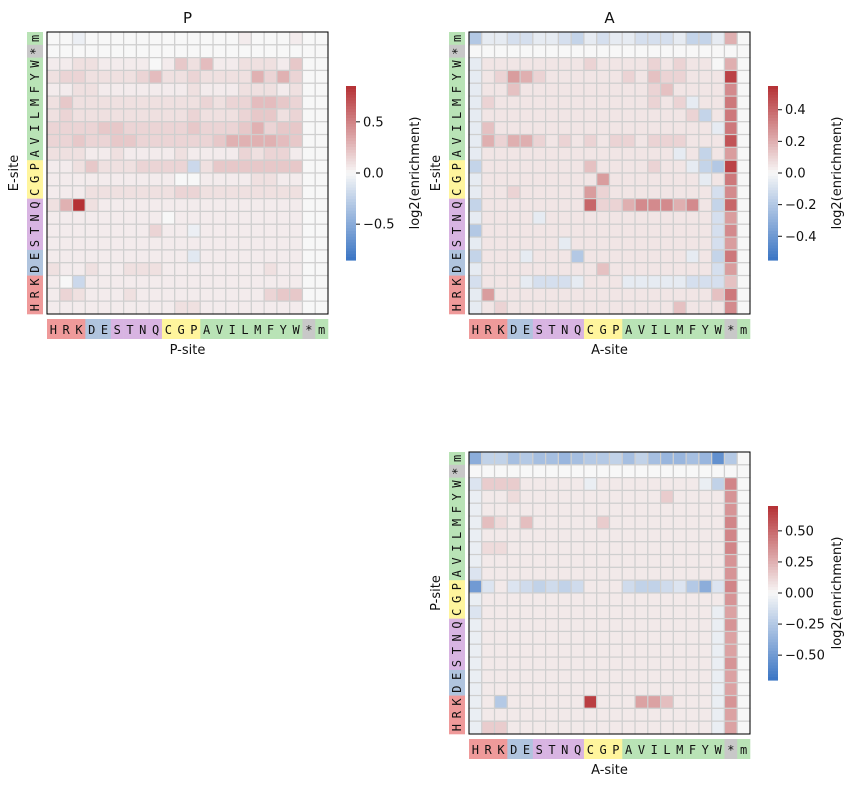 Image resolution: width=858 pixels, height=787 pixels. I want to click on x-tick-label: M, so click(679, 750).